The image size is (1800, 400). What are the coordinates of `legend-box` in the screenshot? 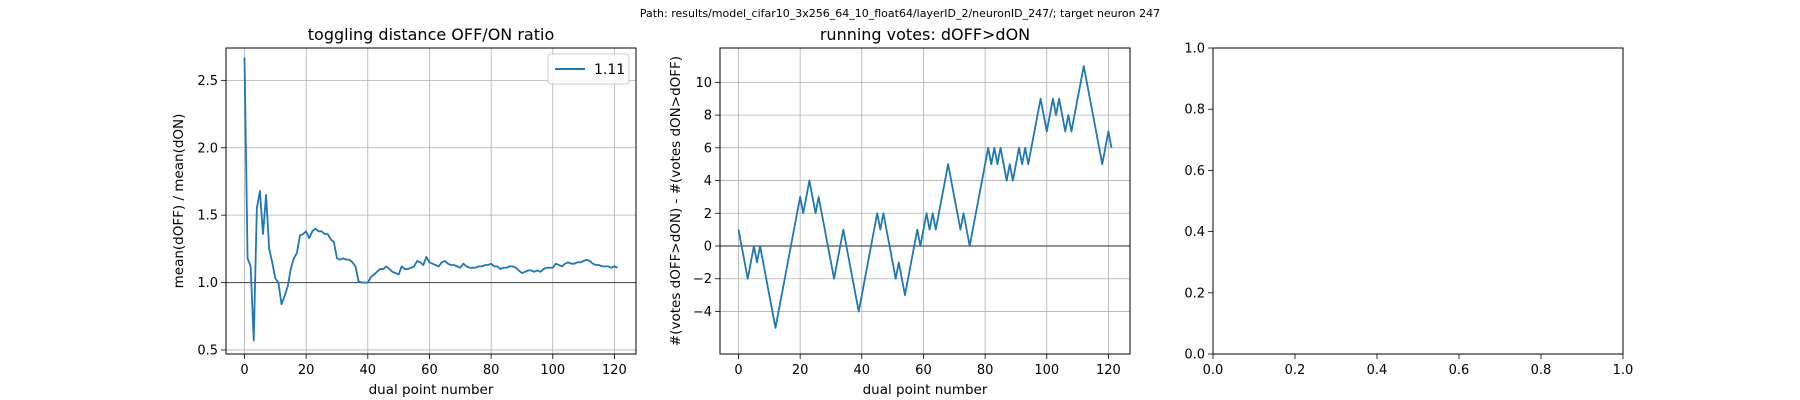 It's located at (588, 69).